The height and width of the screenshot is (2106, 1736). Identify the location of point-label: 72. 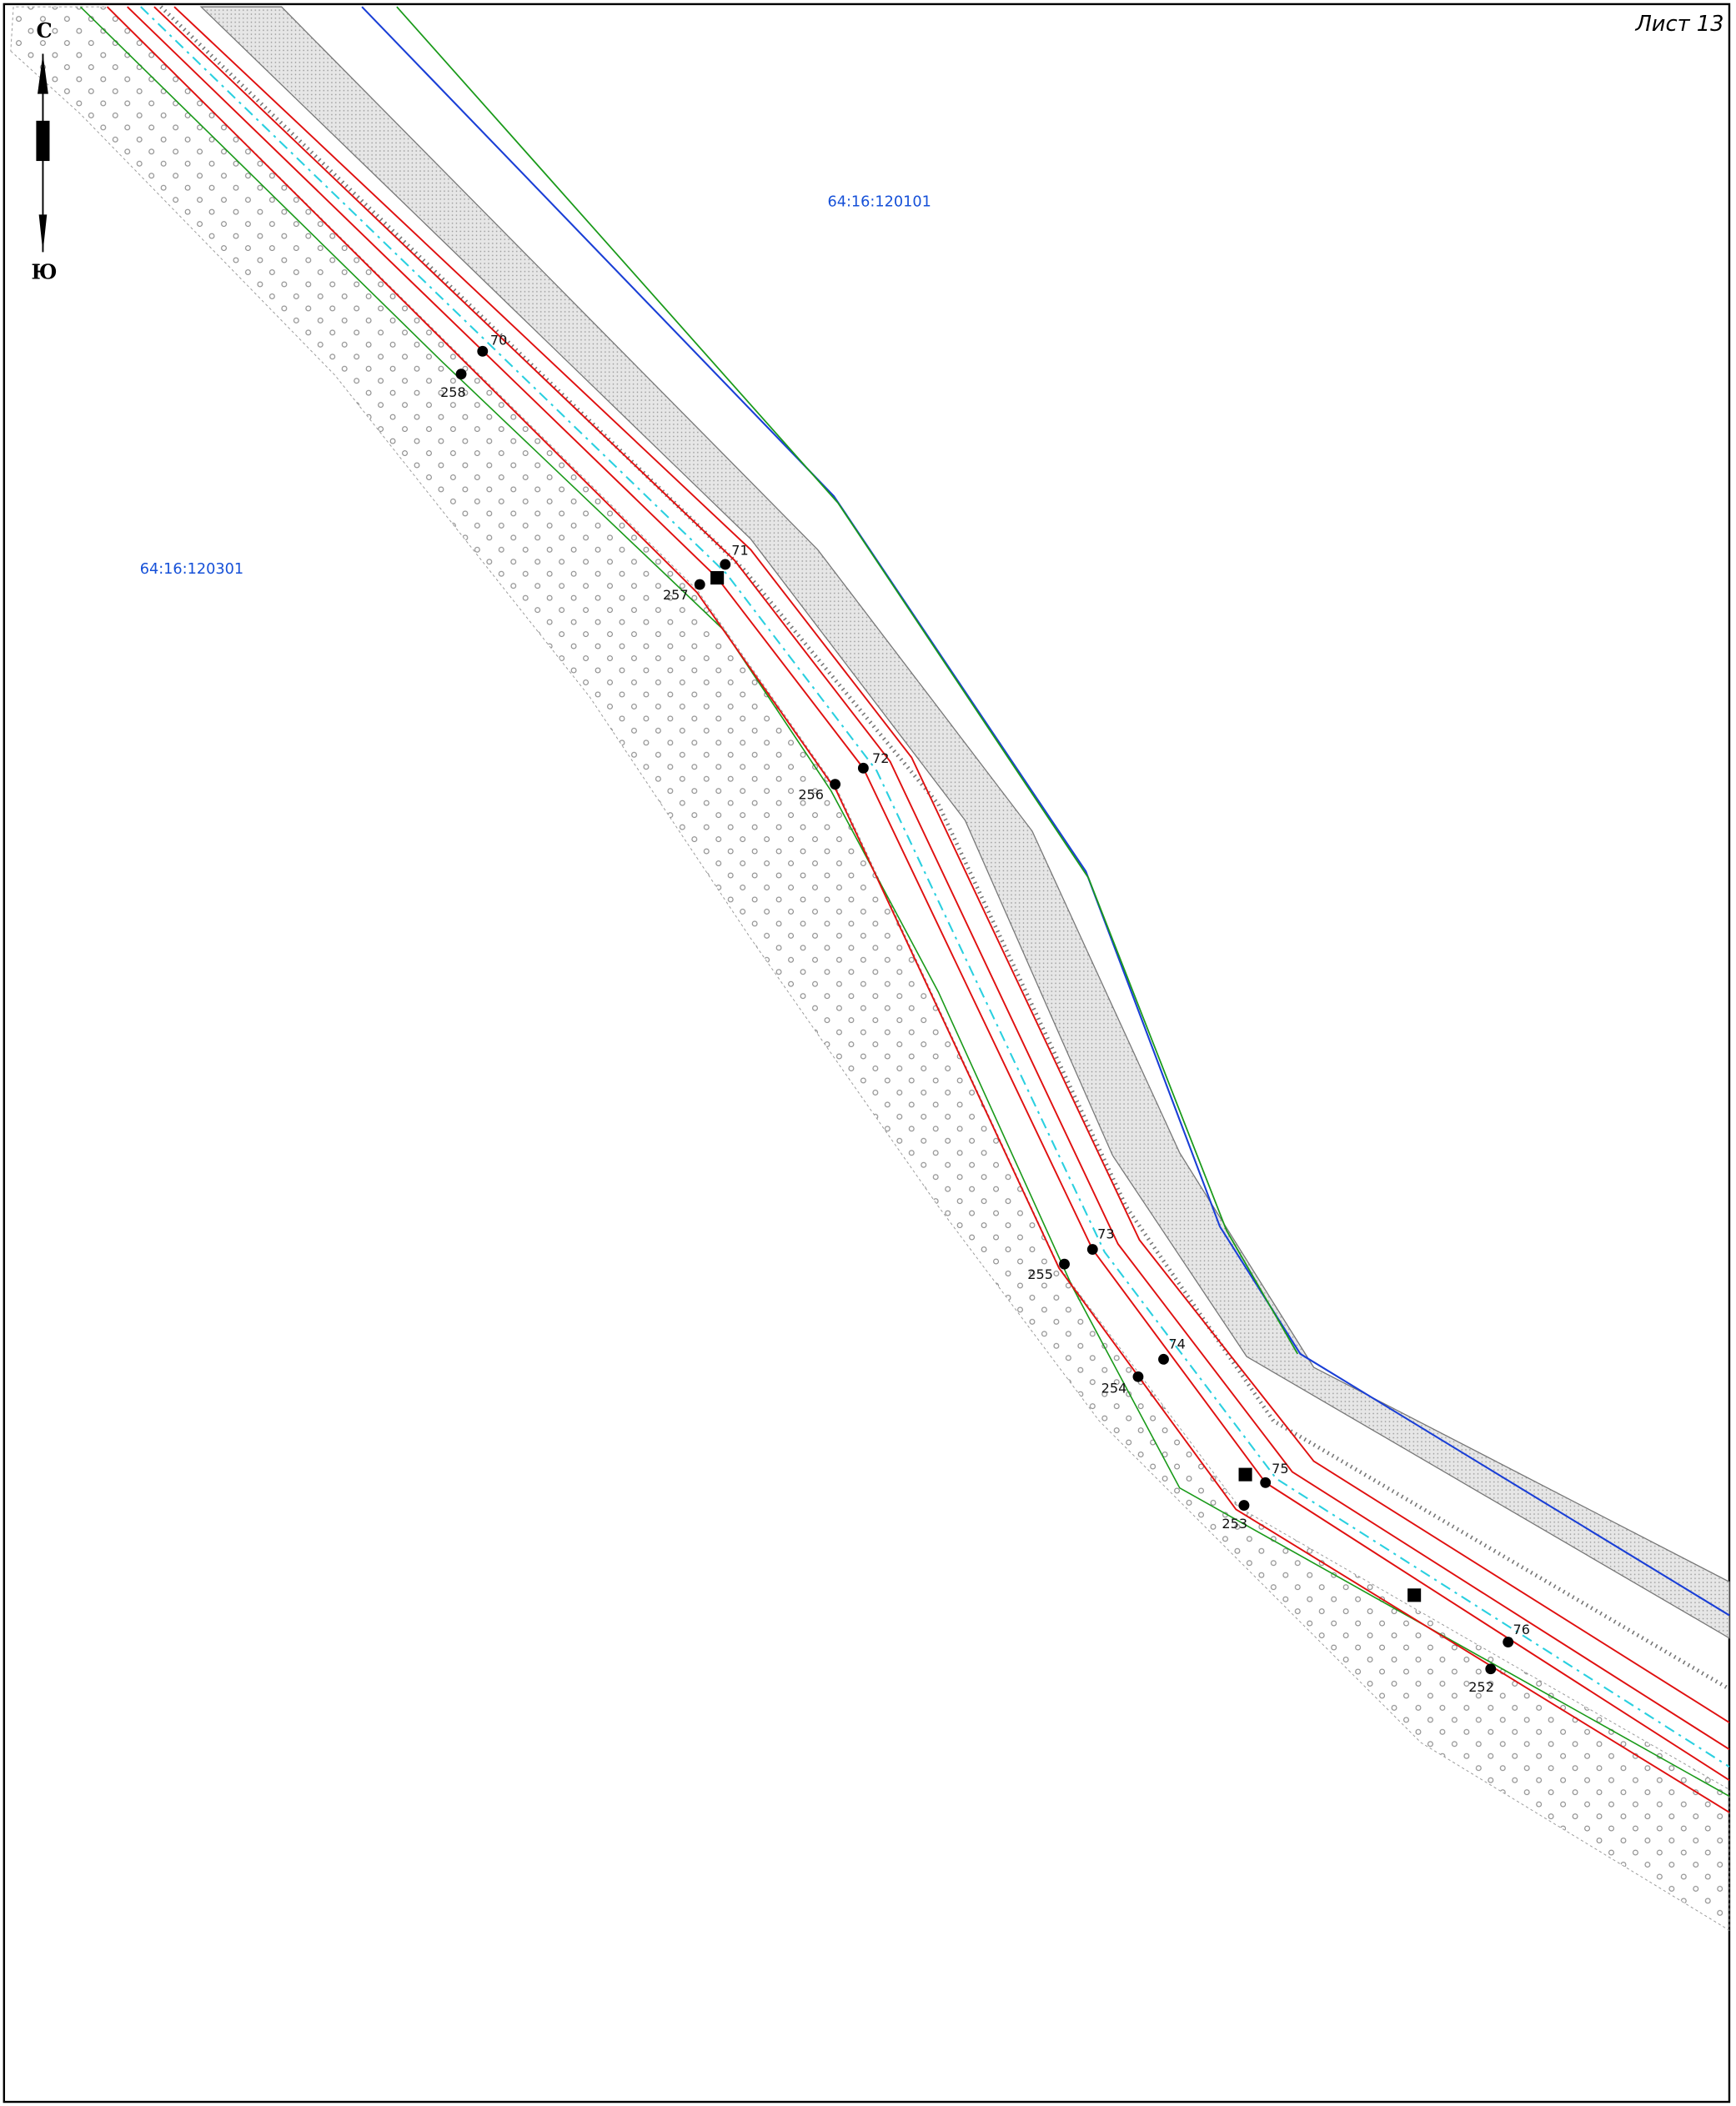
(881, 758).